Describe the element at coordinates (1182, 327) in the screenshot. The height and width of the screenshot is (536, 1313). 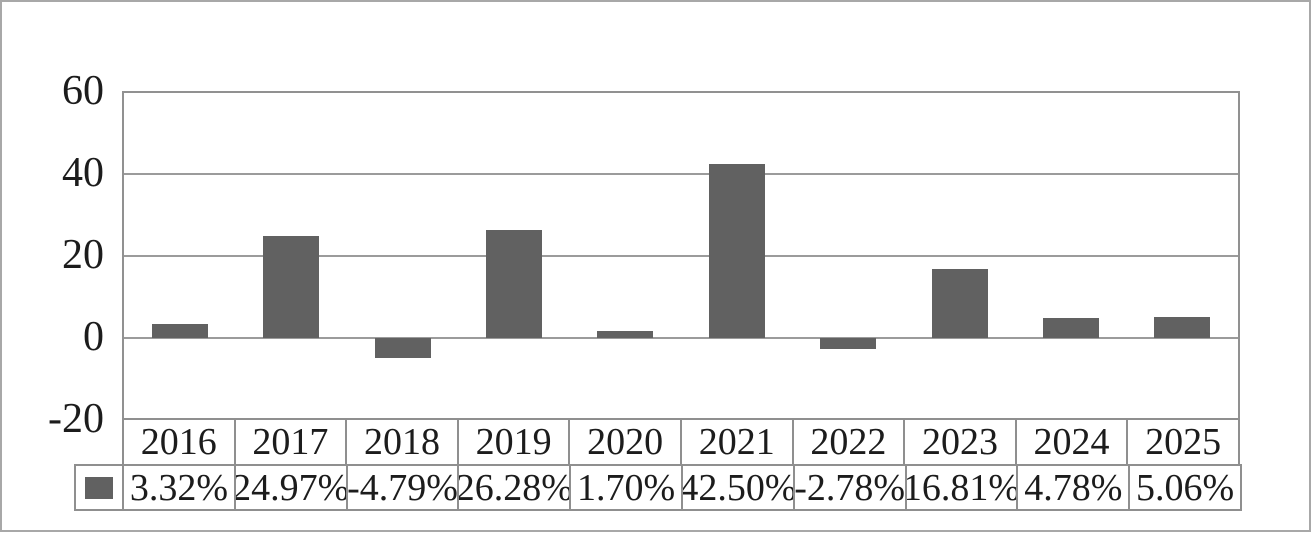
I see `bar-2025` at that location.